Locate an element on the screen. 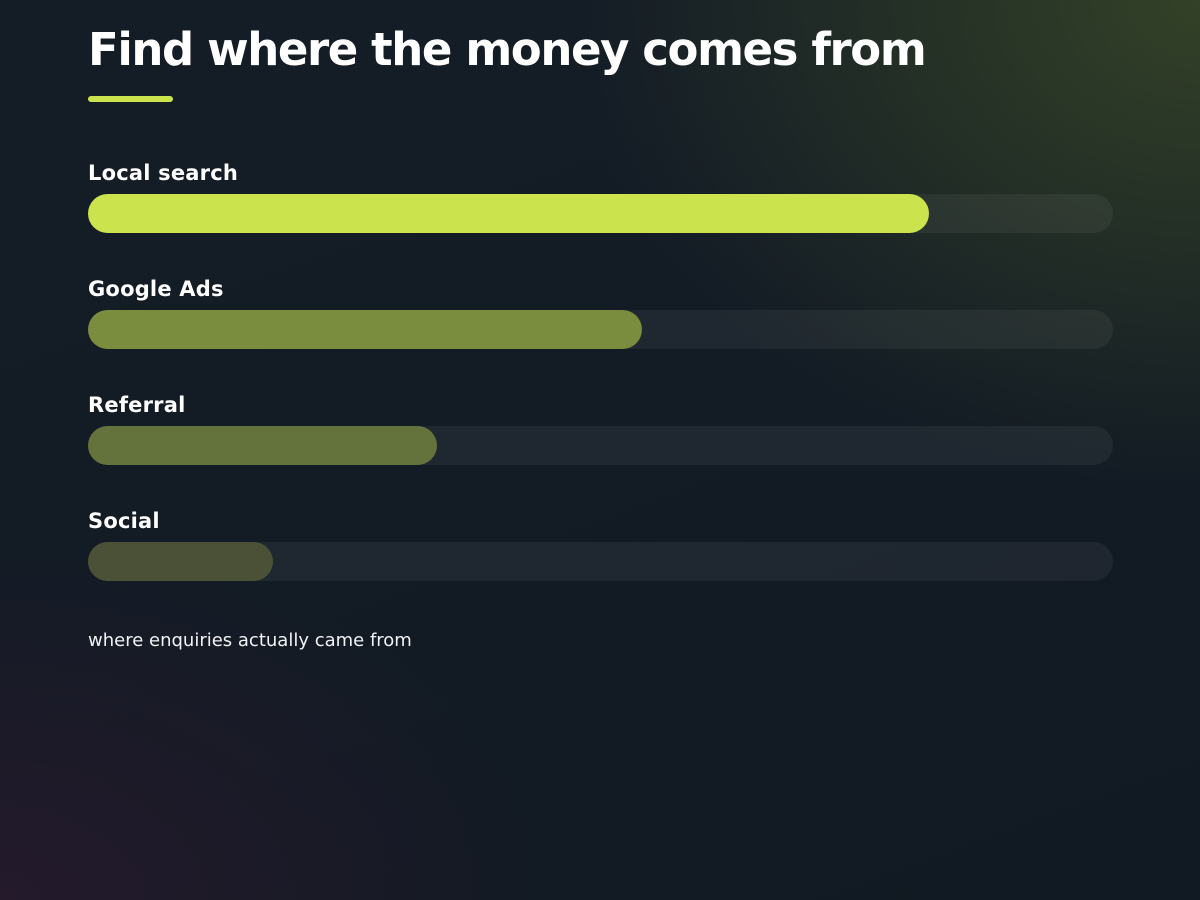 This screenshot has width=1200, height=900. bar-row: Social is located at coordinates (600, 556).